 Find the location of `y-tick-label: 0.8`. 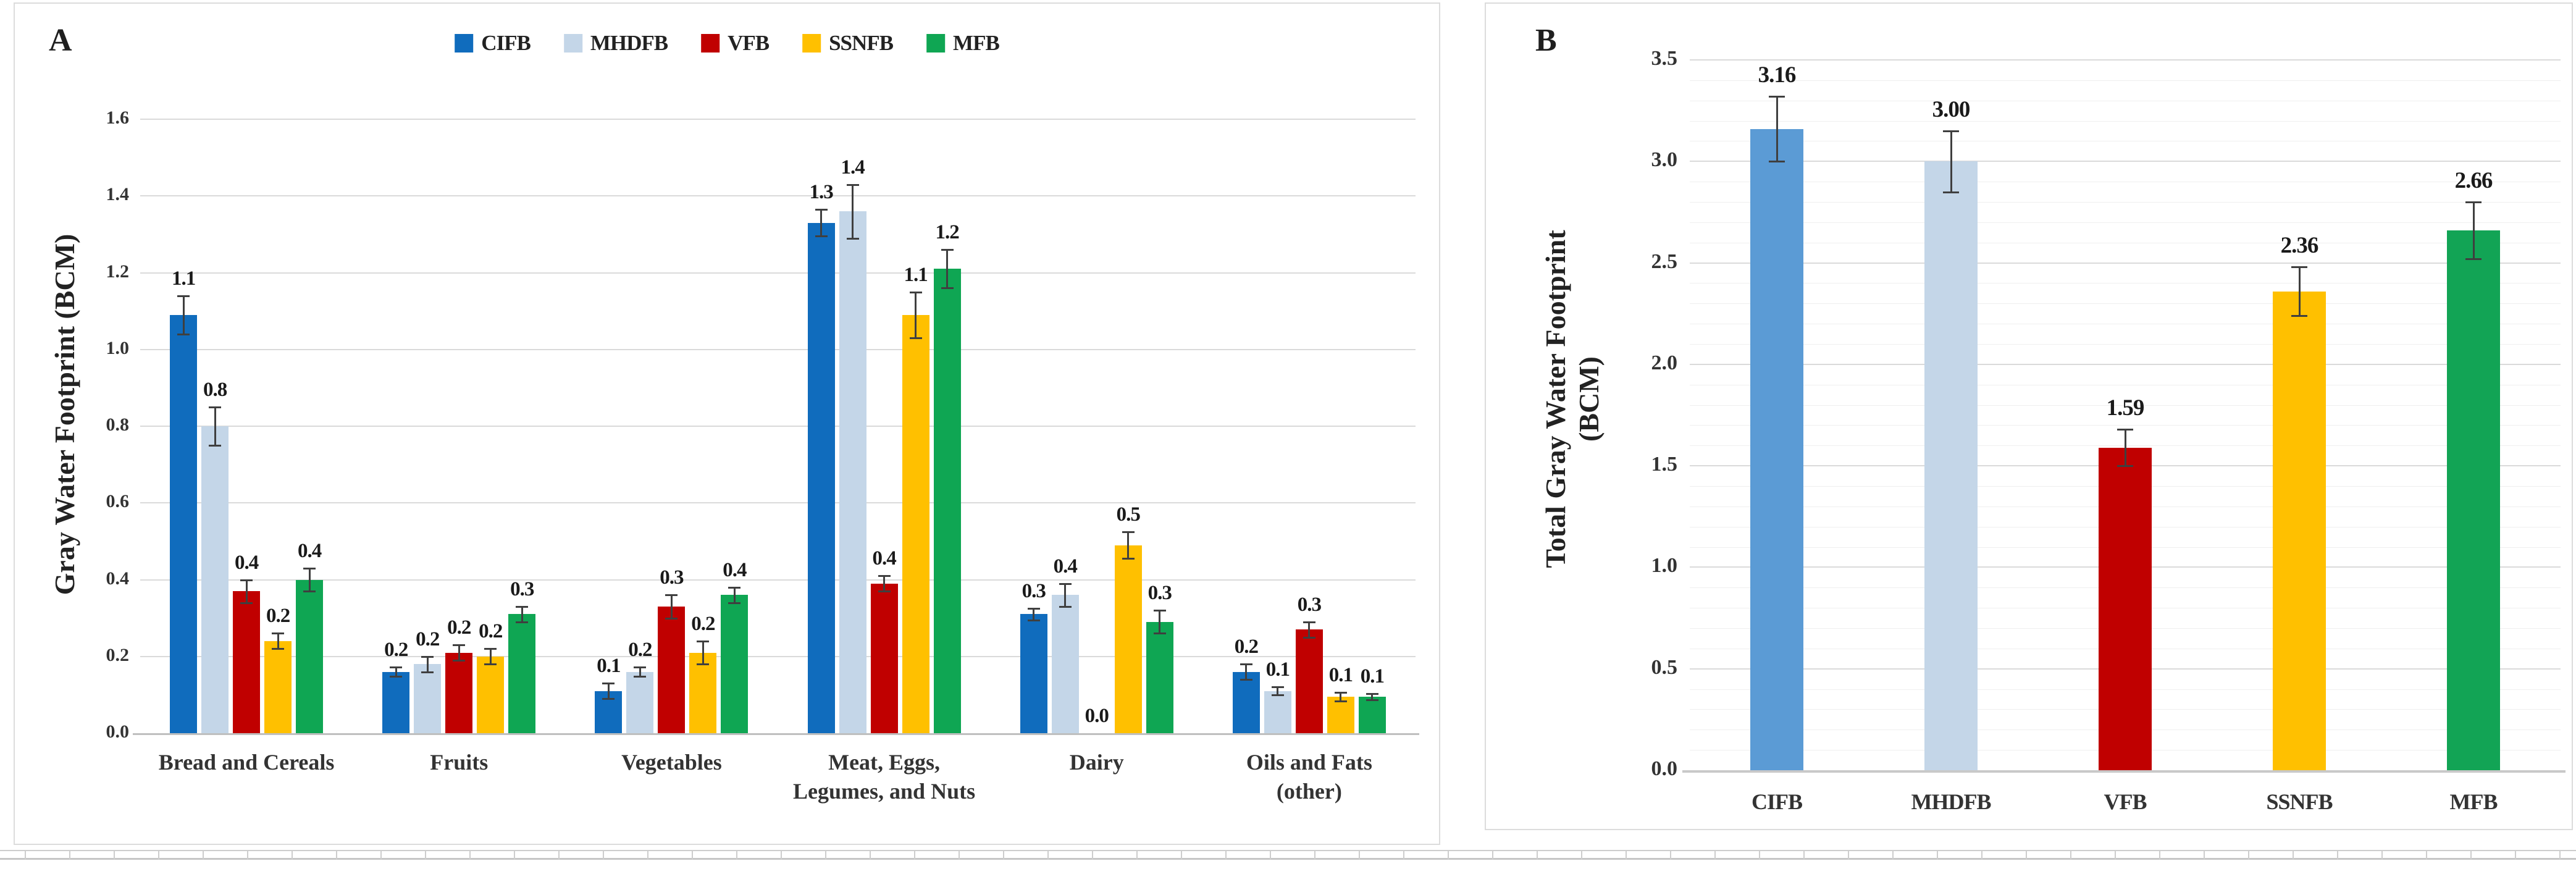

y-tick-label: 0.8 is located at coordinates (118, 424).